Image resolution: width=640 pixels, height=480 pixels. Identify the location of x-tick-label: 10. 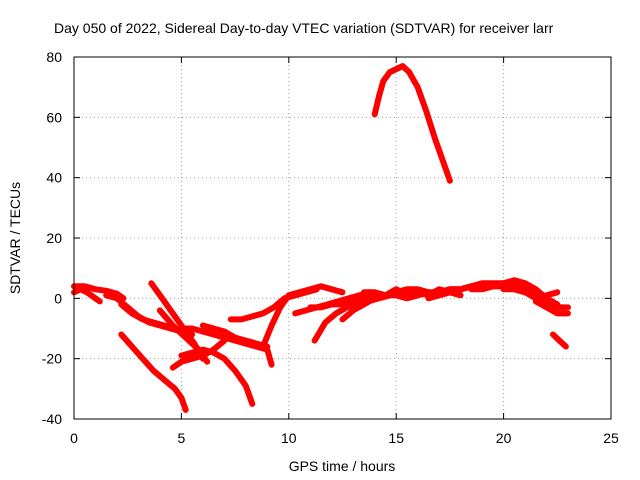
(289, 438).